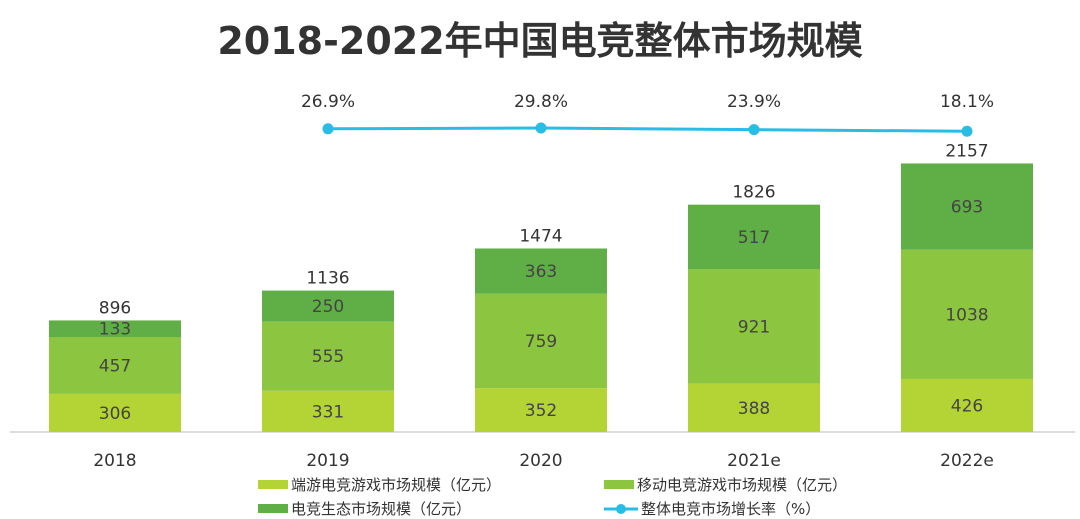 Image resolution: width=1080 pixels, height=519 pixels. Describe the element at coordinates (742, 485) in the screenshot. I see `legend-label: 移动电竞游戏市场规模（亿元）` at that location.